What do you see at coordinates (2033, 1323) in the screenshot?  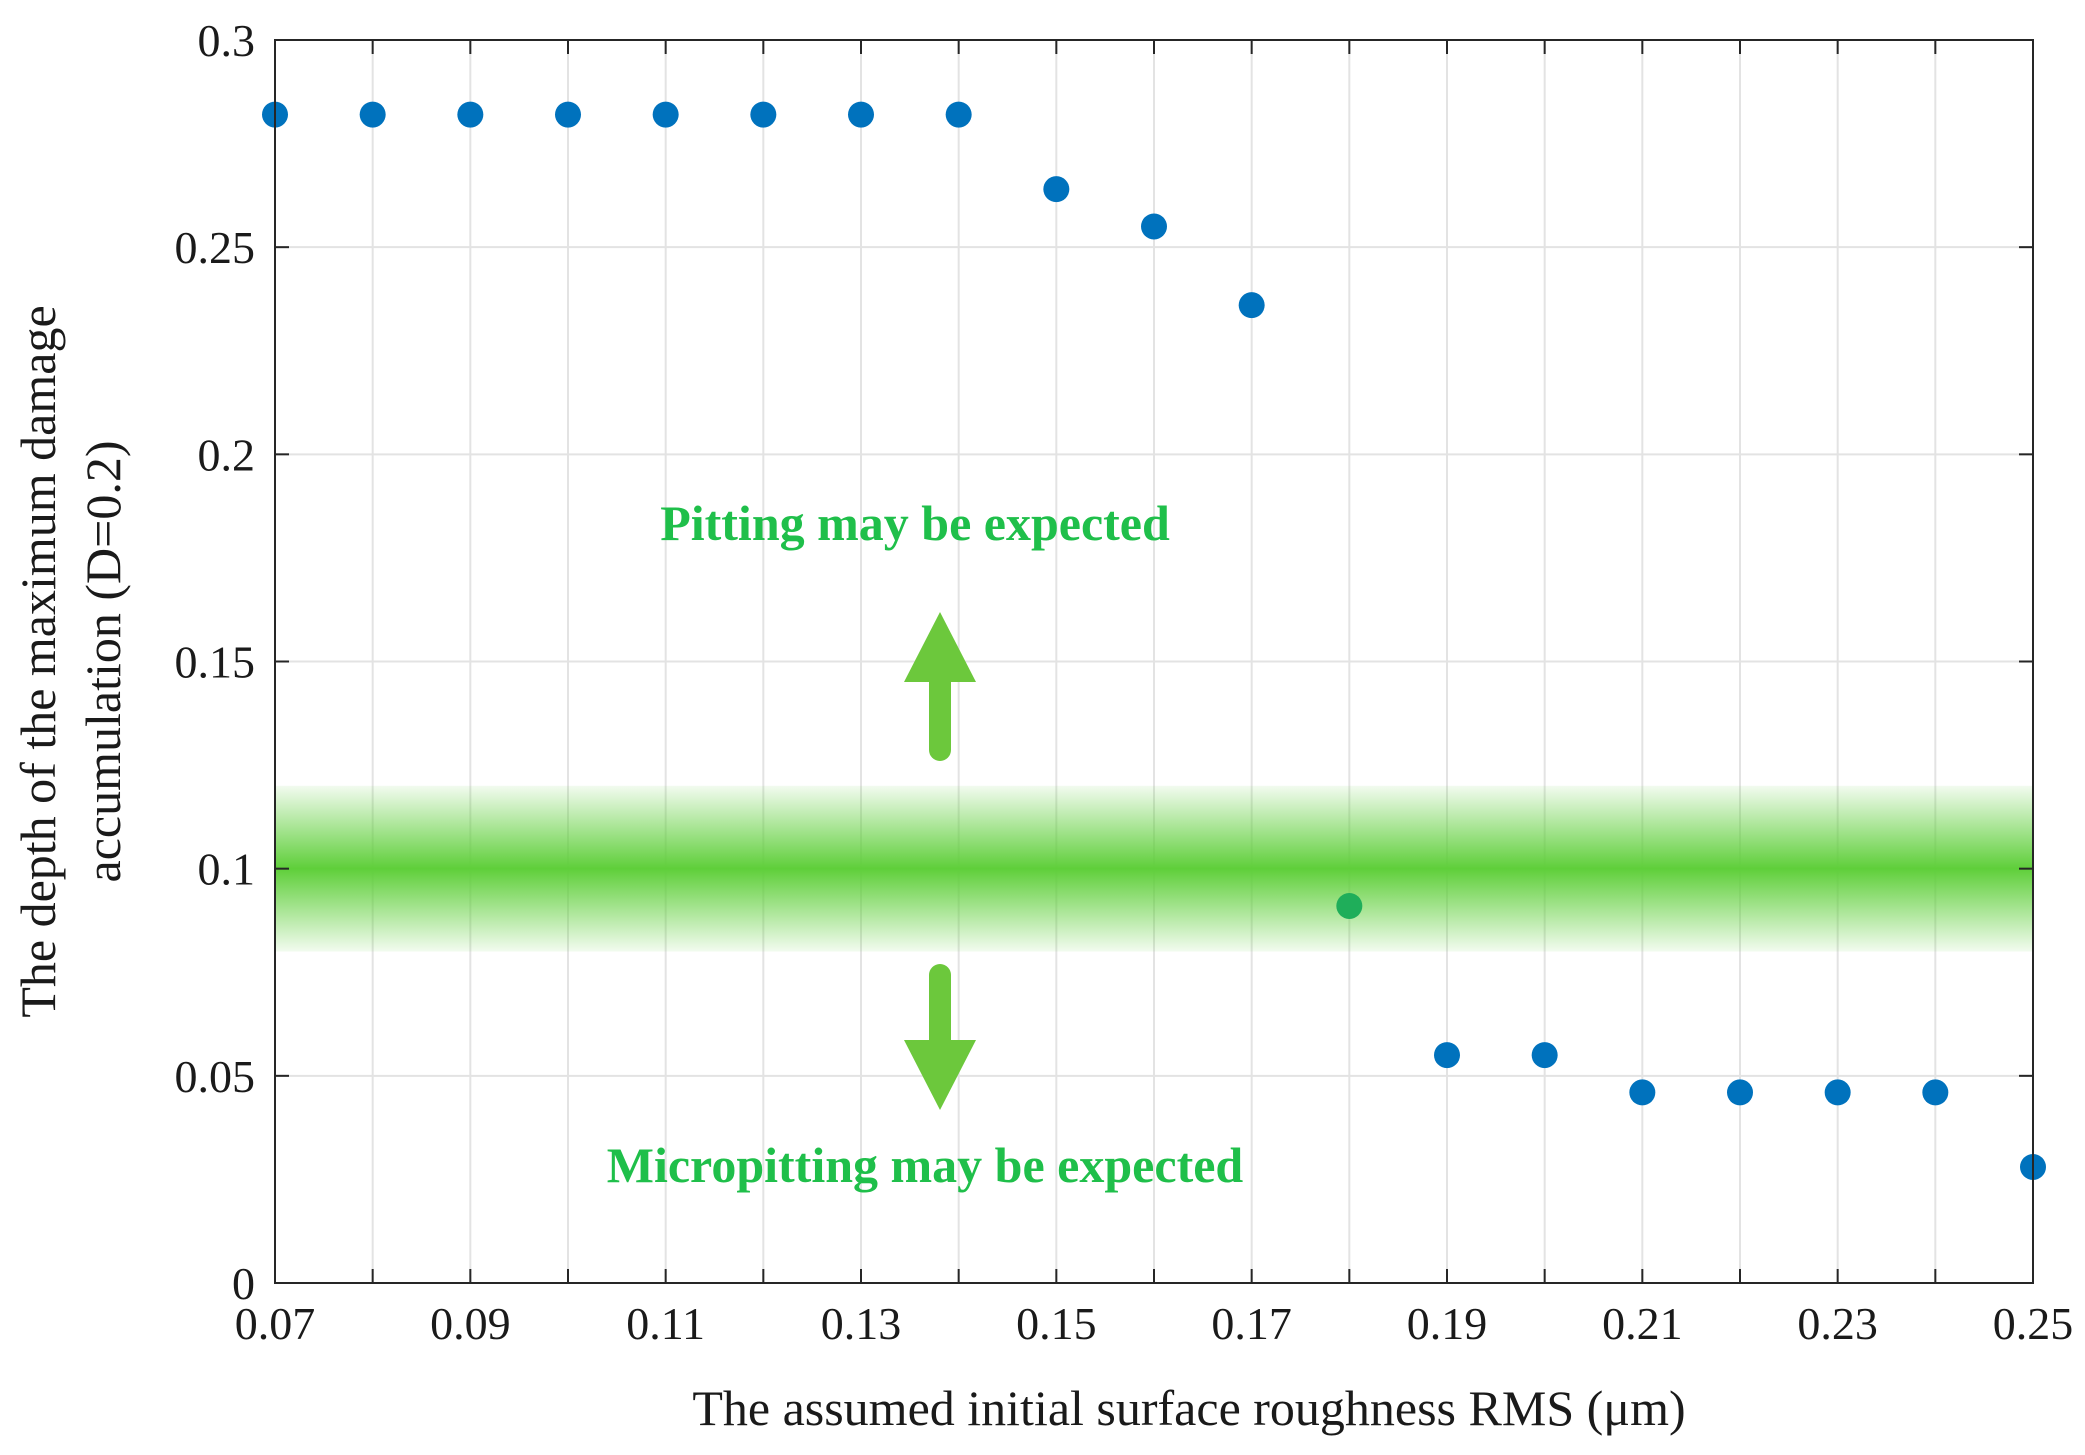 I see `x-tick-label: 0.25` at bounding box center [2033, 1323].